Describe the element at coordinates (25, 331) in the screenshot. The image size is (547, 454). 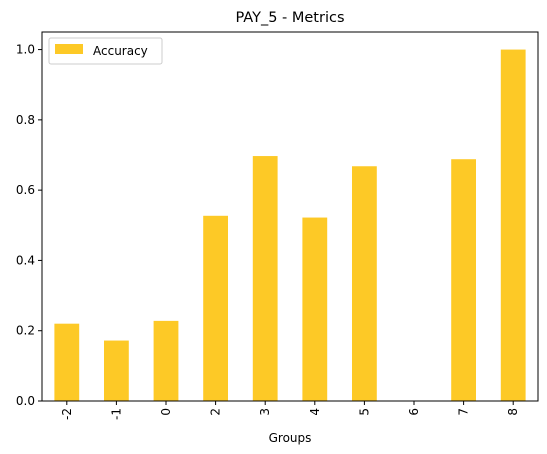
I see `y-tick-label: 0.2` at that location.